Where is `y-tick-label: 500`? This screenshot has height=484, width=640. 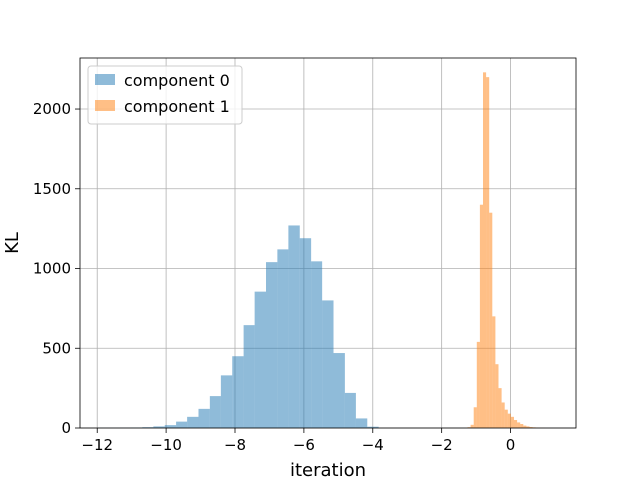
y-tick-label: 500 is located at coordinates (56, 348).